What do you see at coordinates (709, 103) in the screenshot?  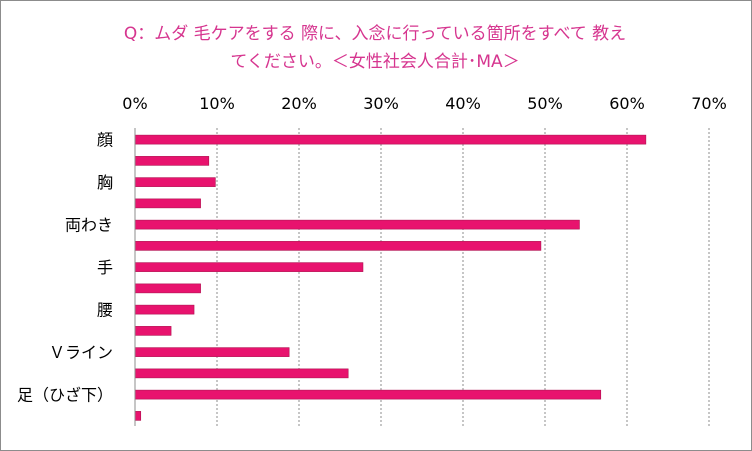 I see `x-tick-label: 70%` at bounding box center [709, 103].